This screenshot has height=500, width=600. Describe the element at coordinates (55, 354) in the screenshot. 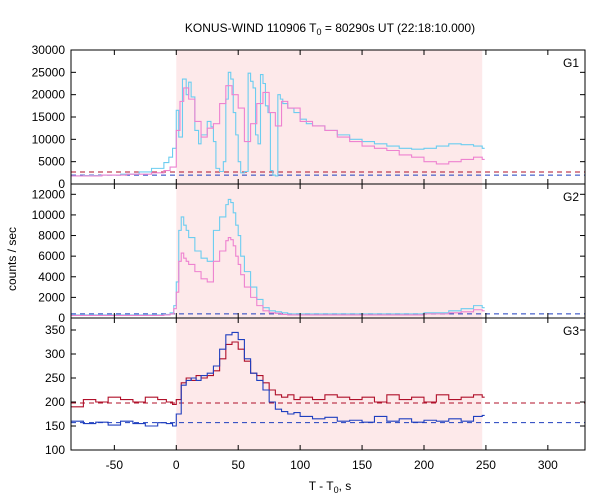

I see `y-tick-label: 300` at that location.